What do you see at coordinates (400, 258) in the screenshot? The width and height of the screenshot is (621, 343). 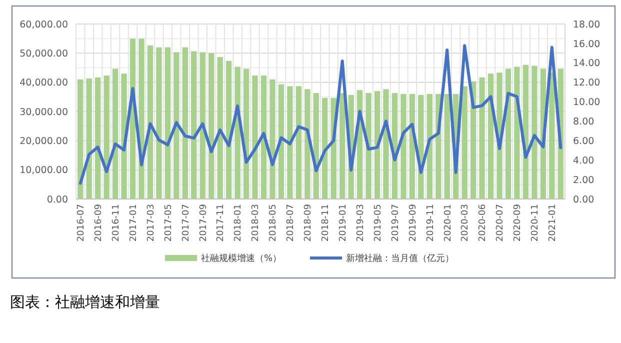 I see `legend-label: 新增社融：当月值（亿元）` at bounding box center [400, 258].